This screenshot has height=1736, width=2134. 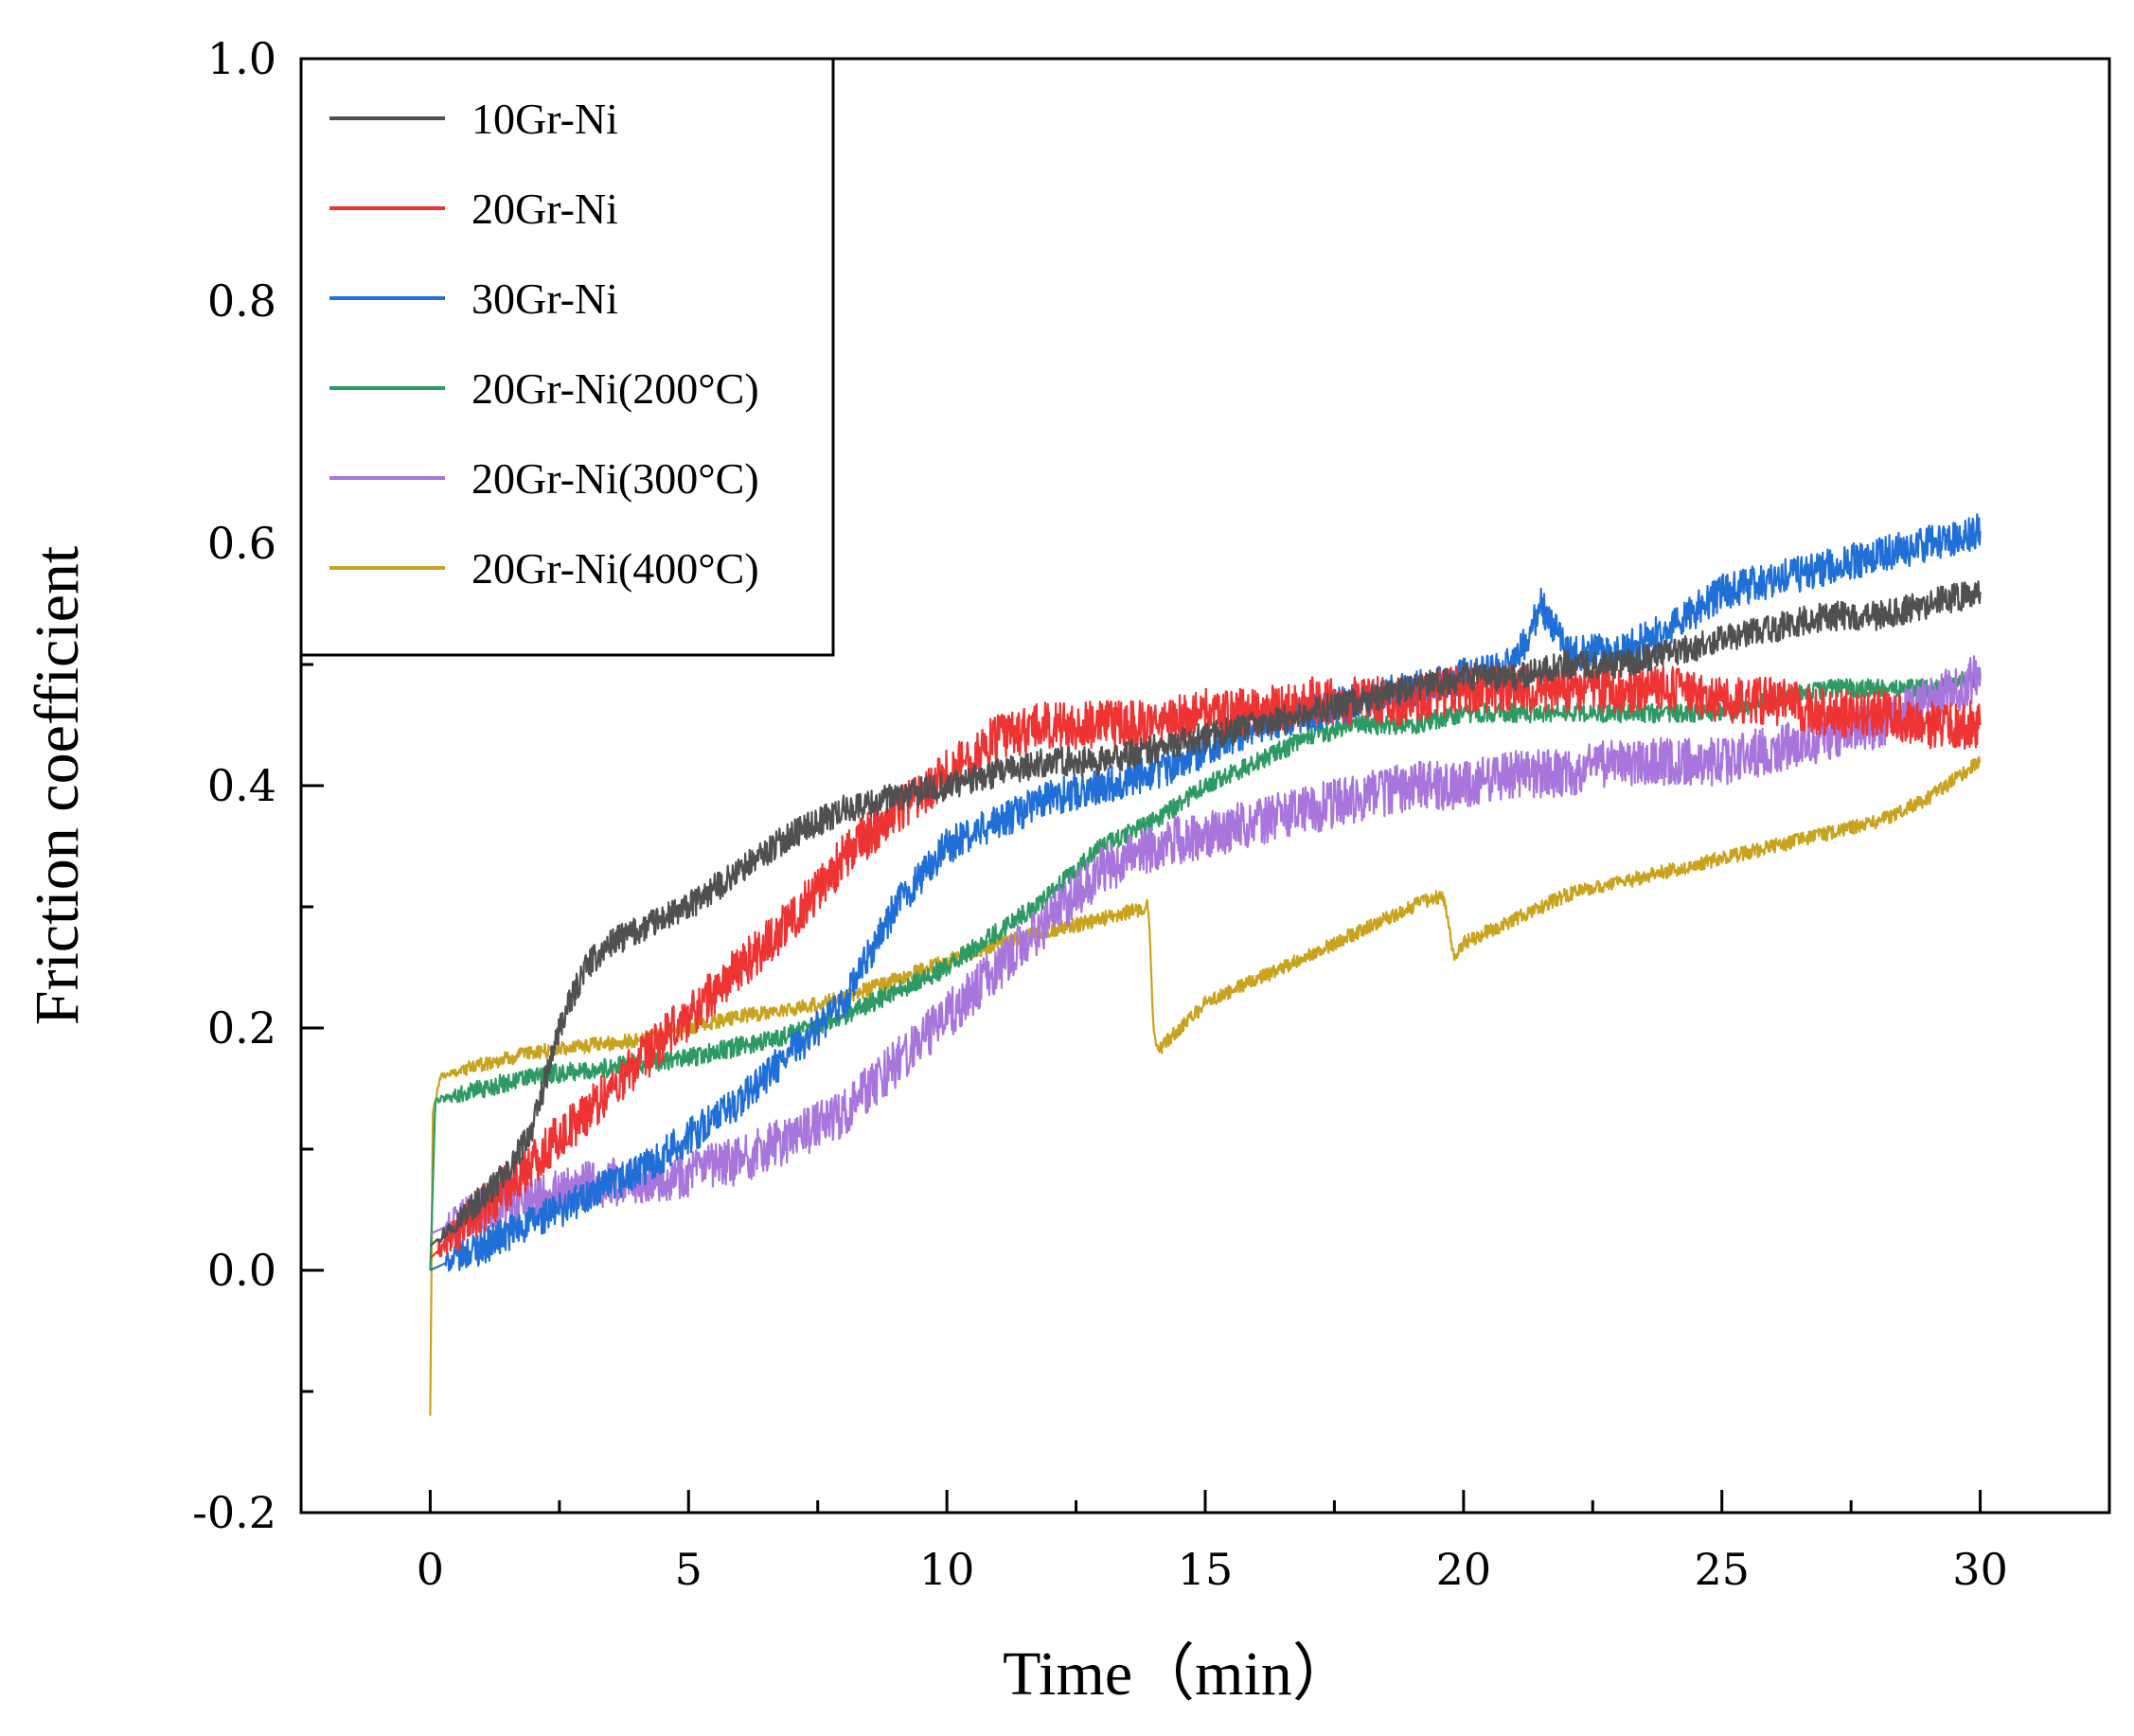 I want to click on legend-label: 30Gr-Ni, so click(x=545, y=299).